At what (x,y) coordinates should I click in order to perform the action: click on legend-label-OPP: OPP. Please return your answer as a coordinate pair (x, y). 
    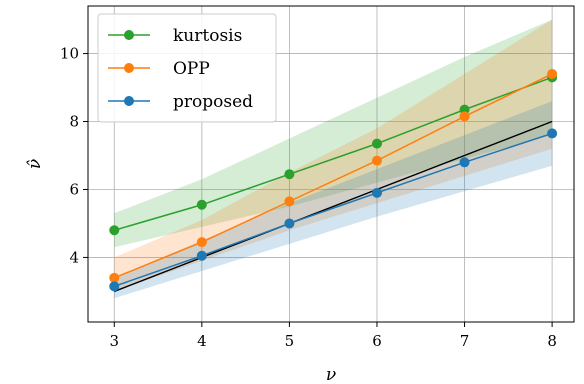
    Looking at the image, I should click on (191, 69).